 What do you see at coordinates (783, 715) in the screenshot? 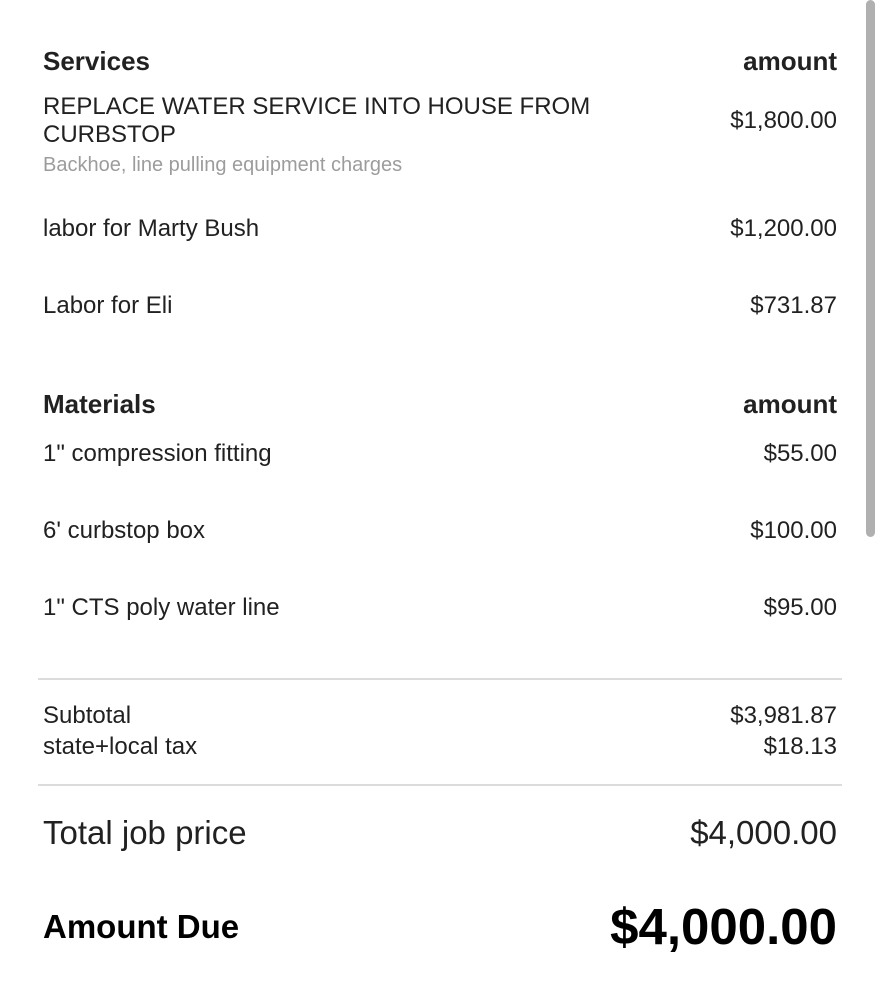
I see `subtotal-value: $3,981.87` at bounding box center [783, 715].